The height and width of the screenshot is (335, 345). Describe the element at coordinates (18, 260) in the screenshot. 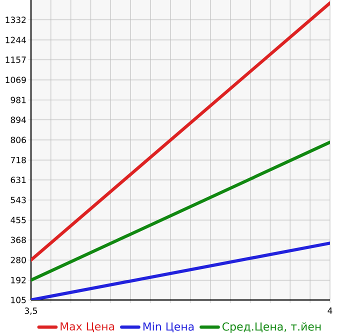

I see `y-tick-label: 280` at that location.